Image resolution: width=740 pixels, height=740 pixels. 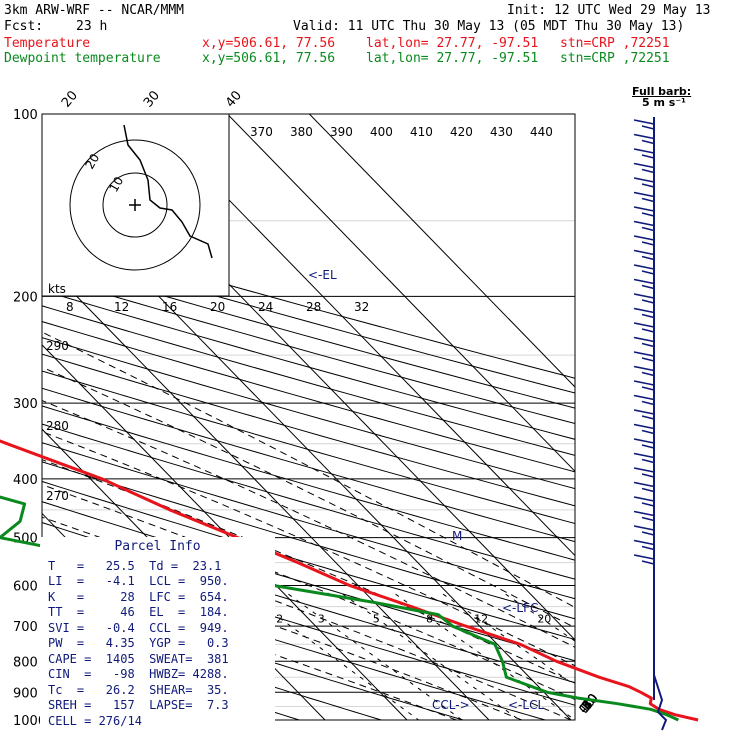 What do you see at coordinates (452, 58) in the screenshot?
I see `location-latlon-2: lat,lon= 27.77, -97.51` at bounding box center [452, 58].